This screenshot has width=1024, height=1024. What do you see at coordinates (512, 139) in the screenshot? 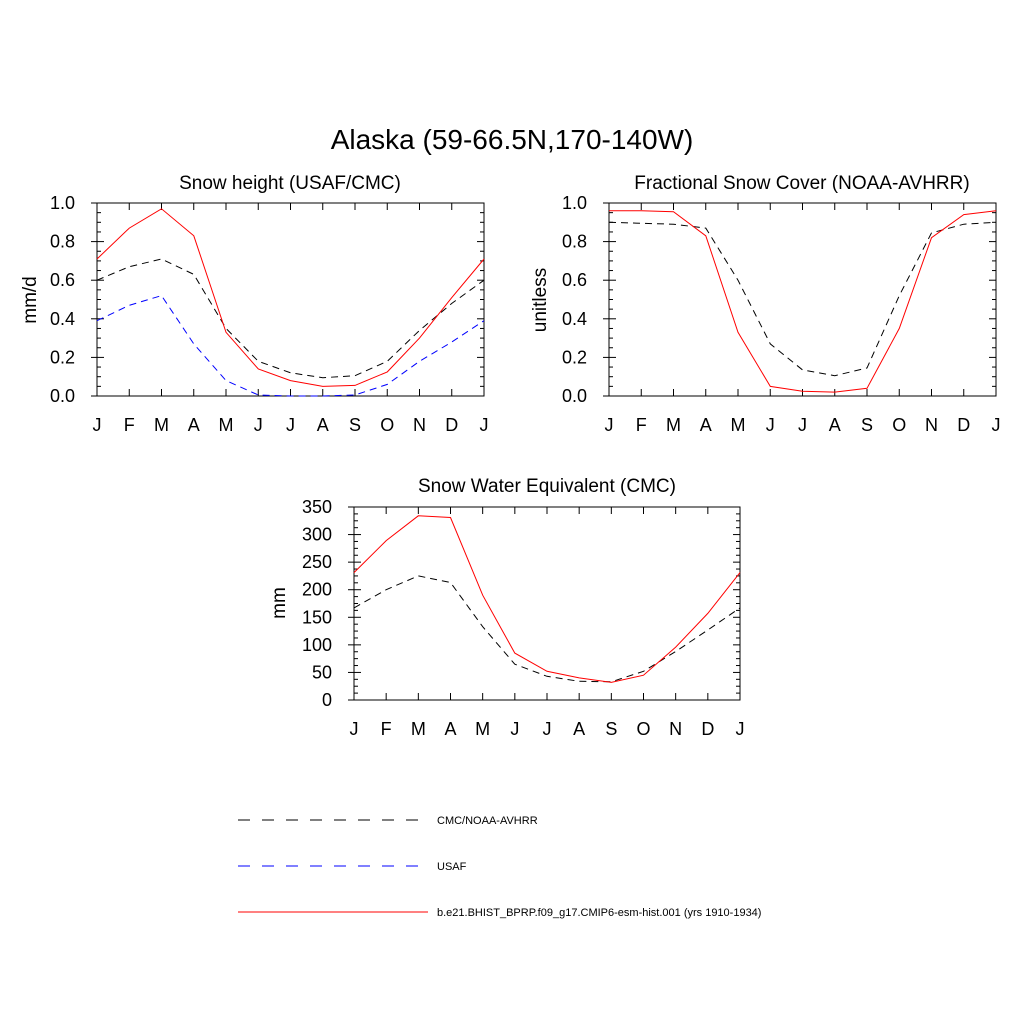
I see `figure-title: Alaska (59-66.5N,170-140W)` at bounding box center [512, 139].